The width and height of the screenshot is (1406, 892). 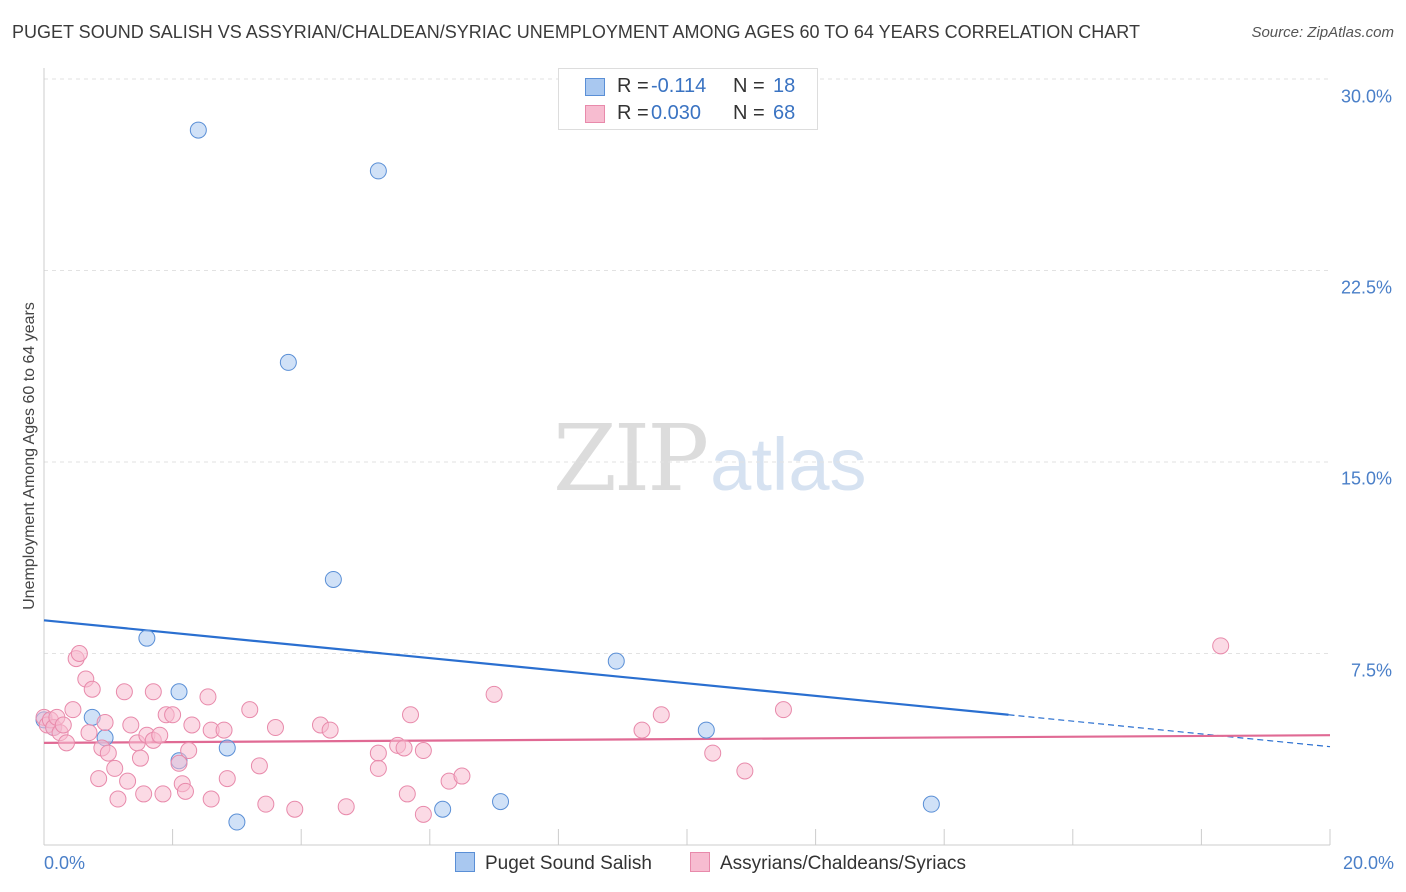 I want to click on x-tick-label: 20.0%, so click(x=1368, y=863).